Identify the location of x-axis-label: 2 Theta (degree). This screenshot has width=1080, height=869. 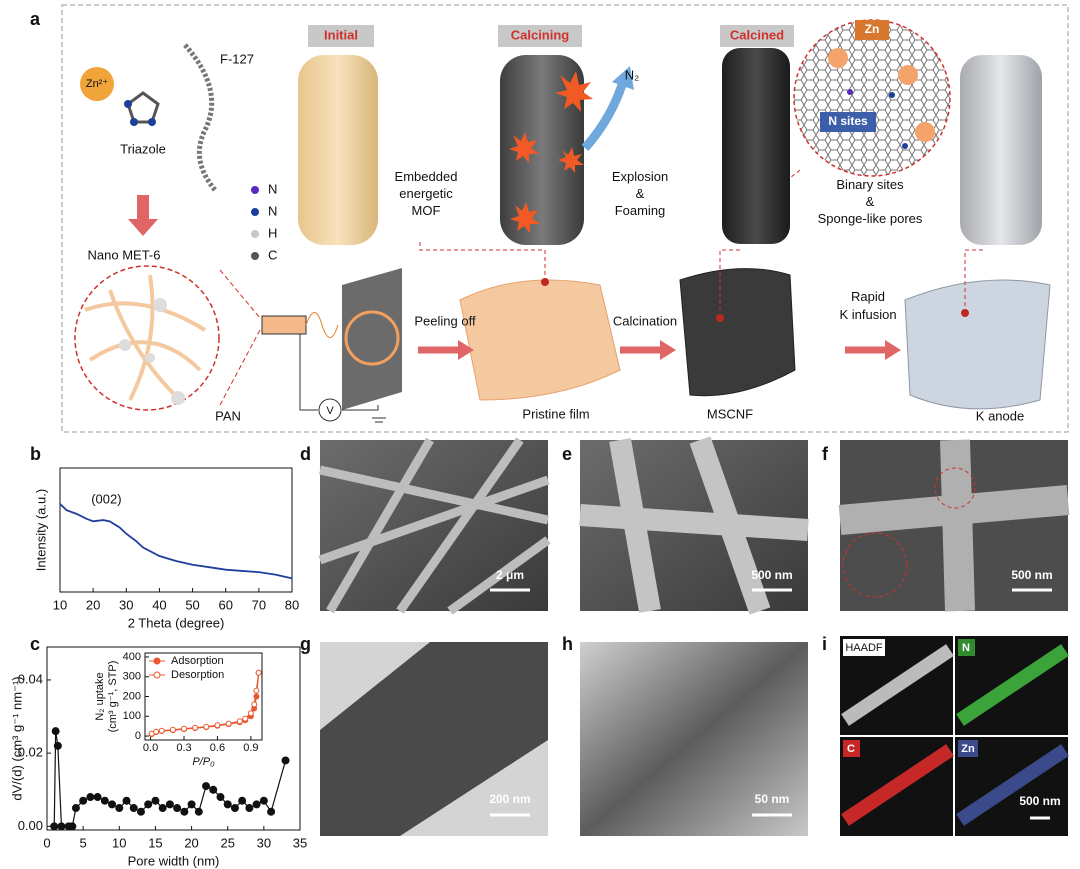
(176, 622).